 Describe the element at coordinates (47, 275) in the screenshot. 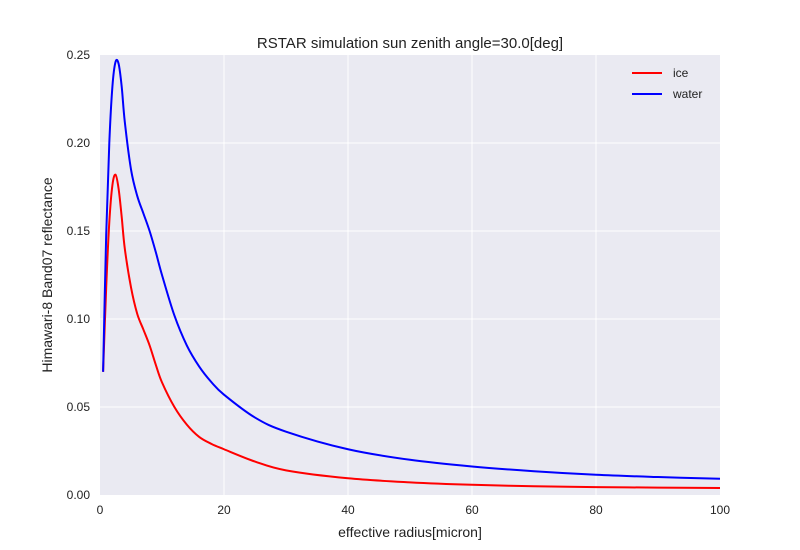

I see `y-axis-title: Himawari-8 Band07 reflectance` at that location.